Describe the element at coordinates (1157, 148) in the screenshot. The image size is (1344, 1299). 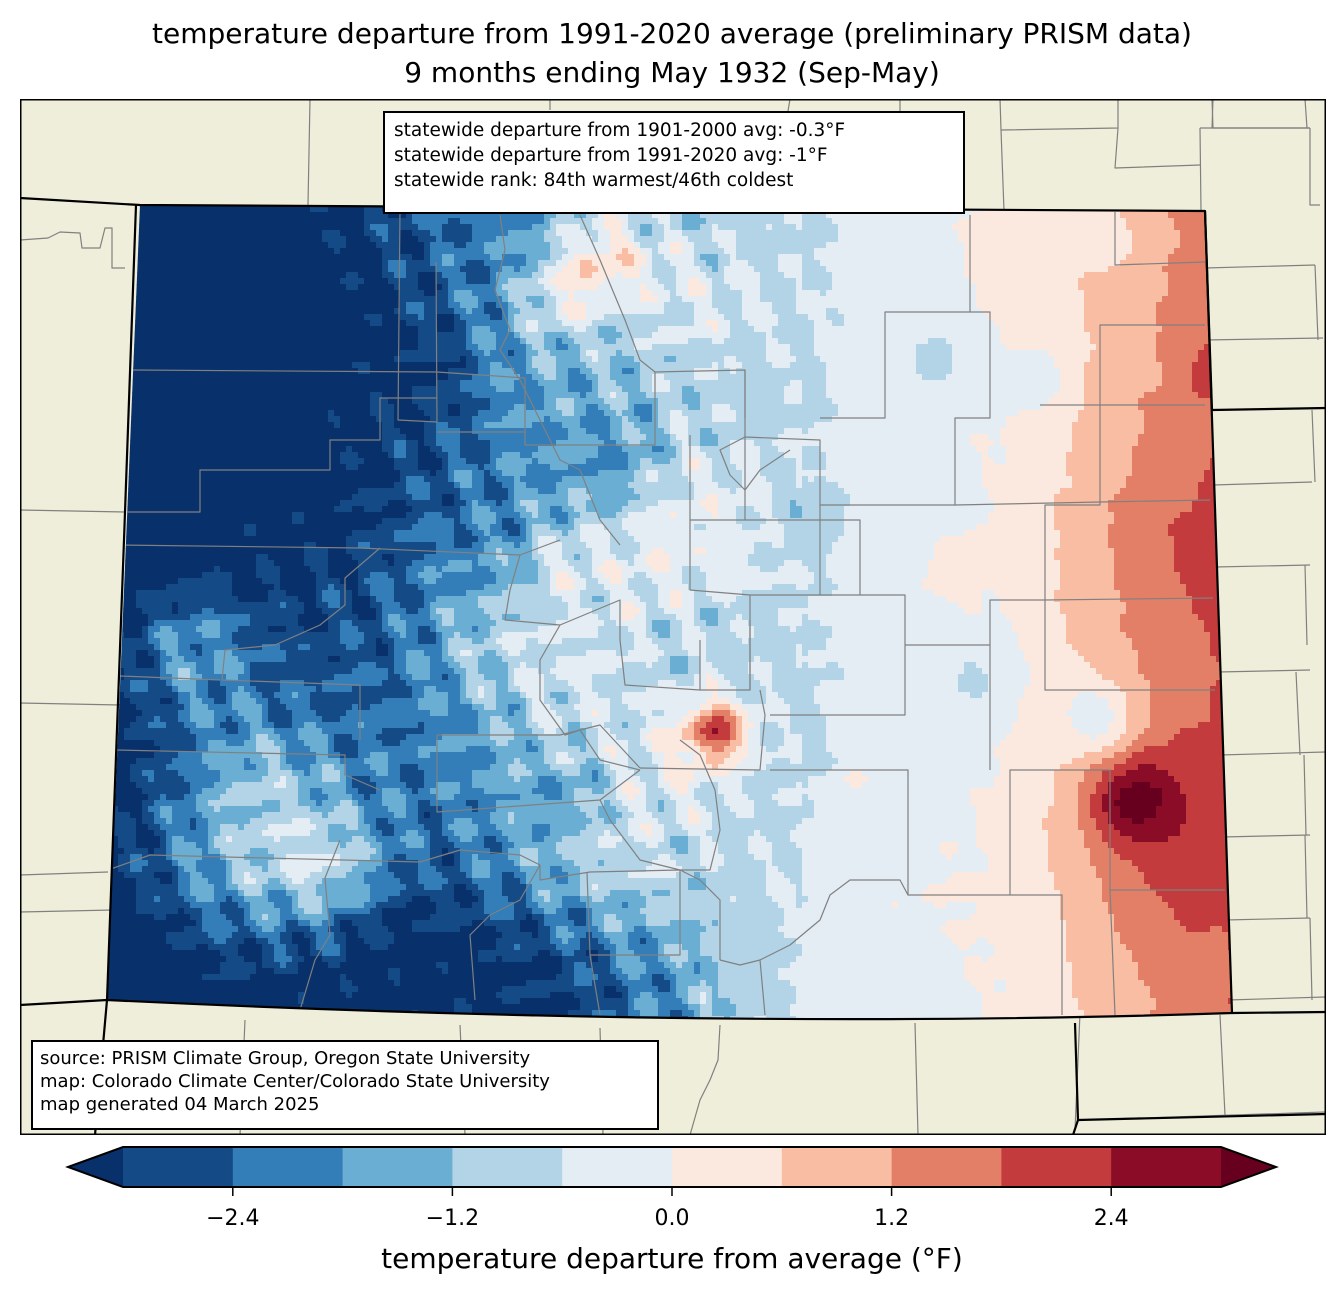
I see `neighbor-county-boundary` at that location.